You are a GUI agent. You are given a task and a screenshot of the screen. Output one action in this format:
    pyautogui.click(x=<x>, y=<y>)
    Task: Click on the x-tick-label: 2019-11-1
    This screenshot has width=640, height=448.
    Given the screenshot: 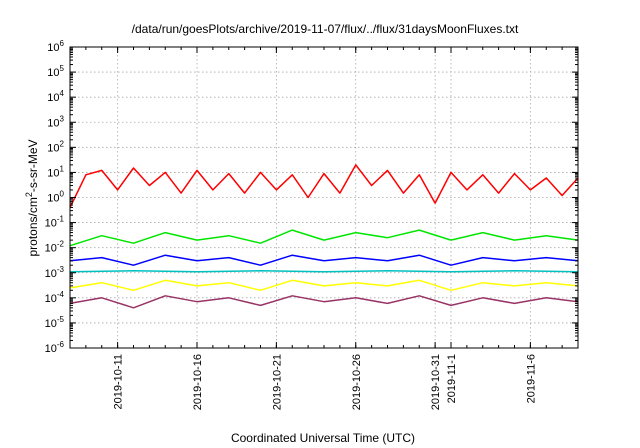 What is the action you would take?
    pyautogui.click(x=452, y=378)
    